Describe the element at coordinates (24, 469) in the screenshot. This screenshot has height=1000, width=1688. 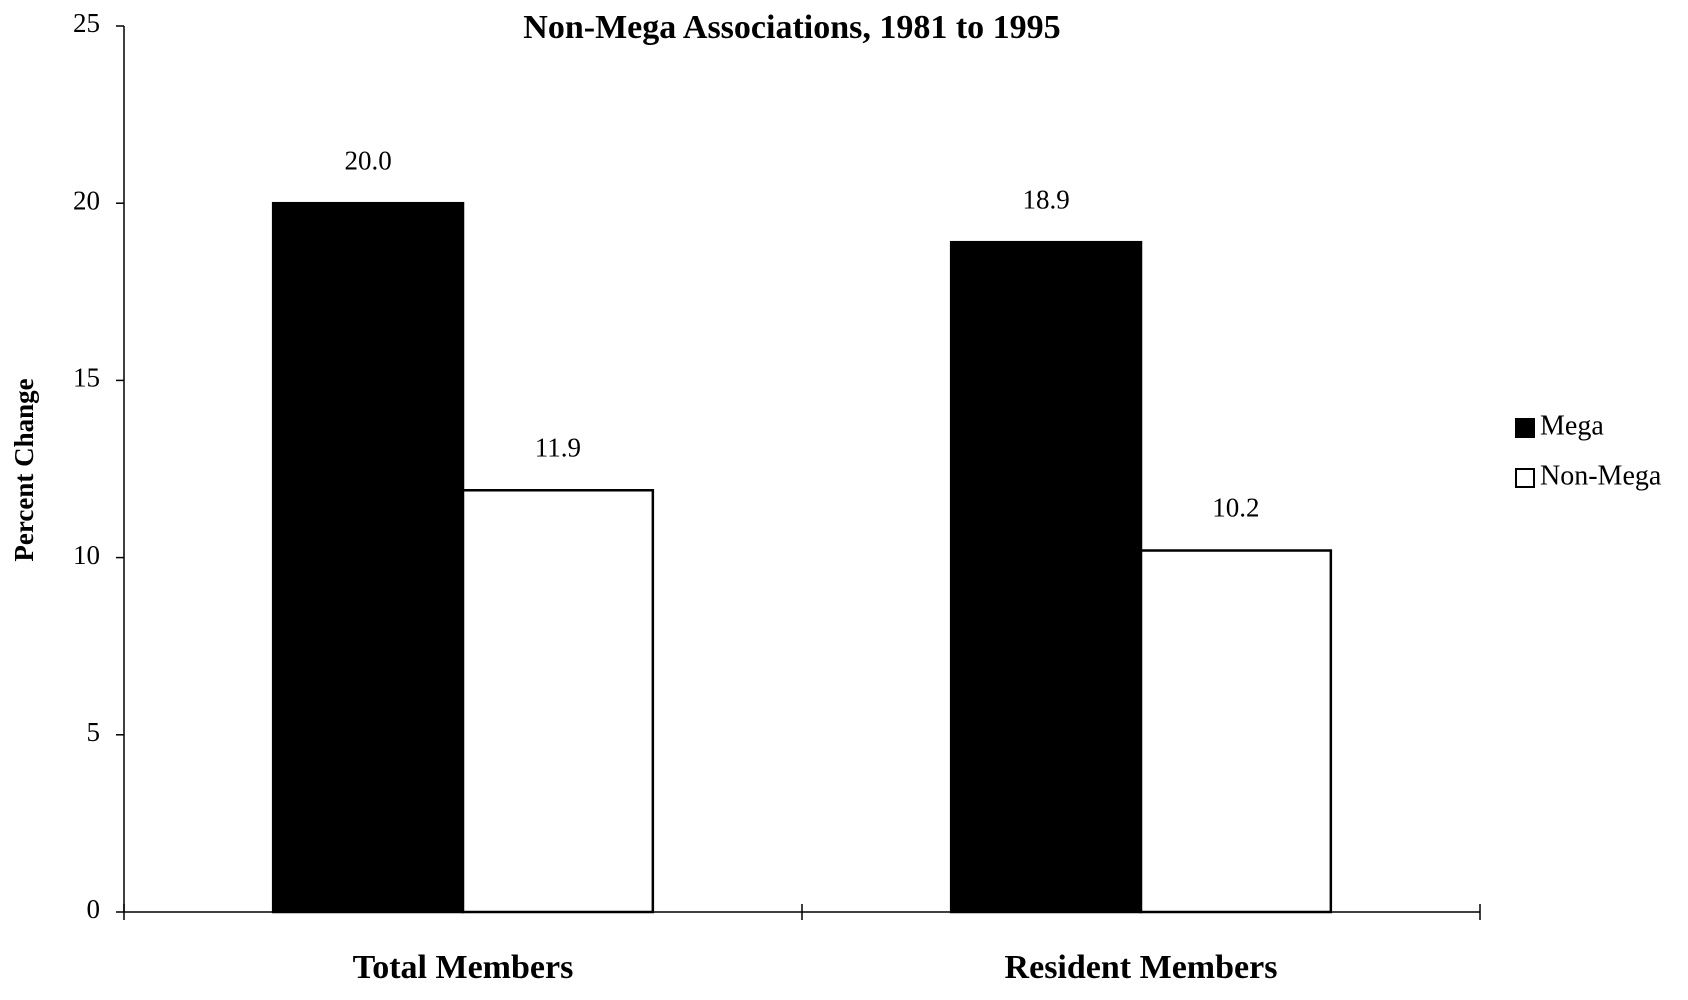
I see `y-axis-label: Percent Change` at that location.